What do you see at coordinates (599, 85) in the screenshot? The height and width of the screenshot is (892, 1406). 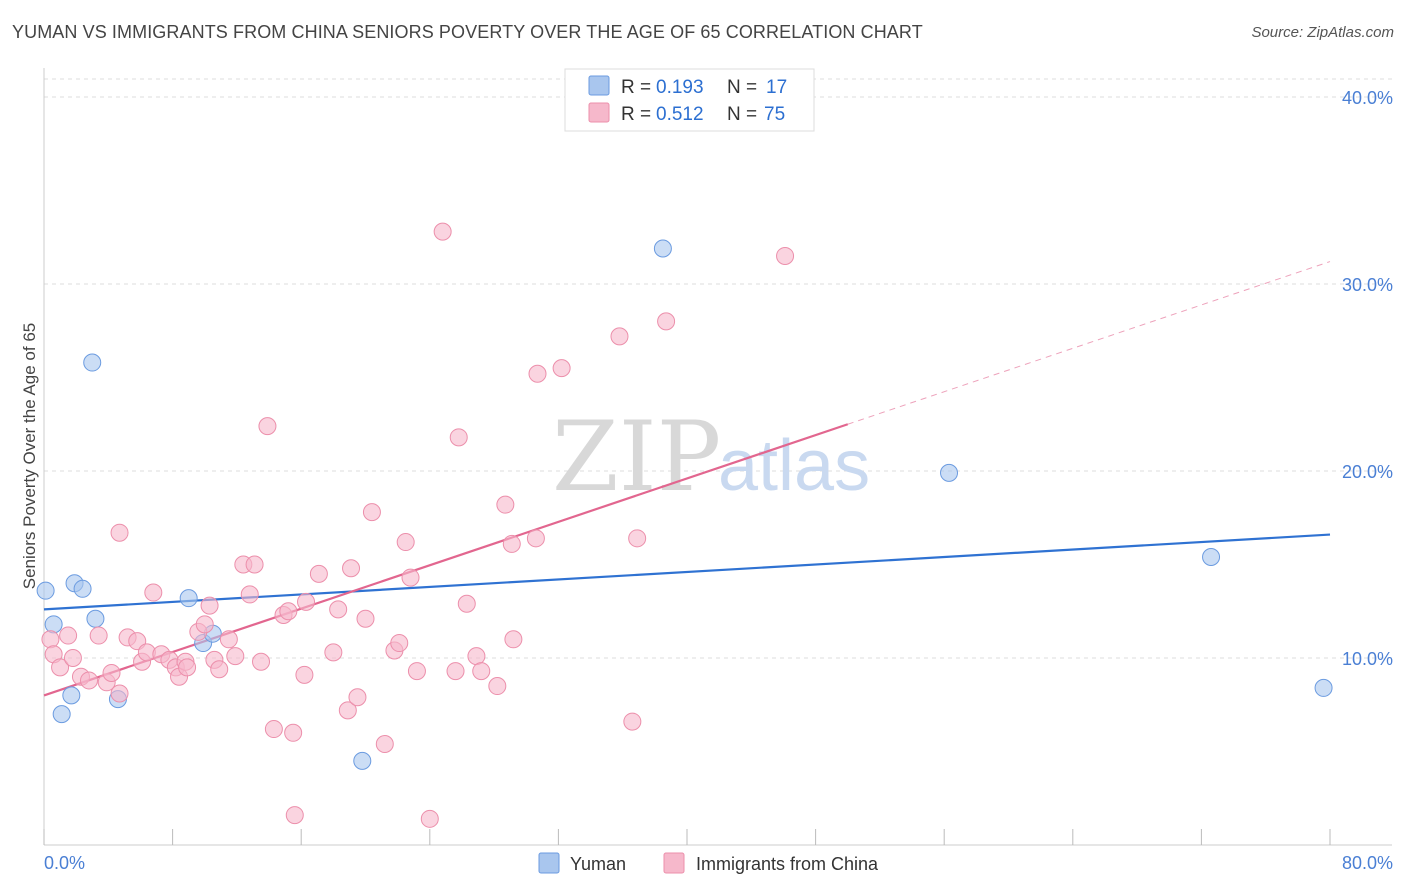 I see `legend-swatch-yuman` at bounding box center [599, 85].